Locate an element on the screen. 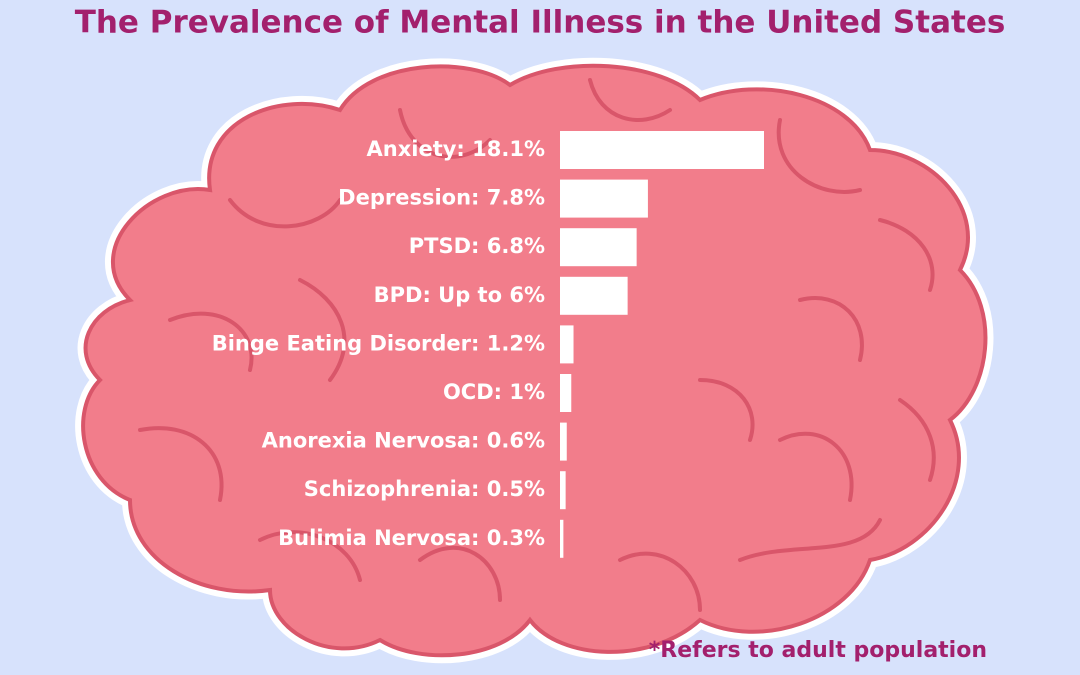 The image size is (1080, 675). category-label: Depression: 7.8% is located at coordinates (441, 198).